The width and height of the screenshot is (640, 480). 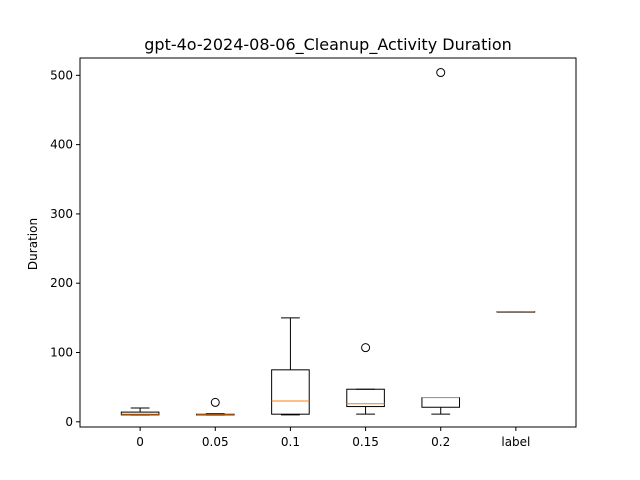 What do you see at coordinates (69, 422) in the screenshot?
I see `y-tick-label: 0` at bounding box center [69, 422].